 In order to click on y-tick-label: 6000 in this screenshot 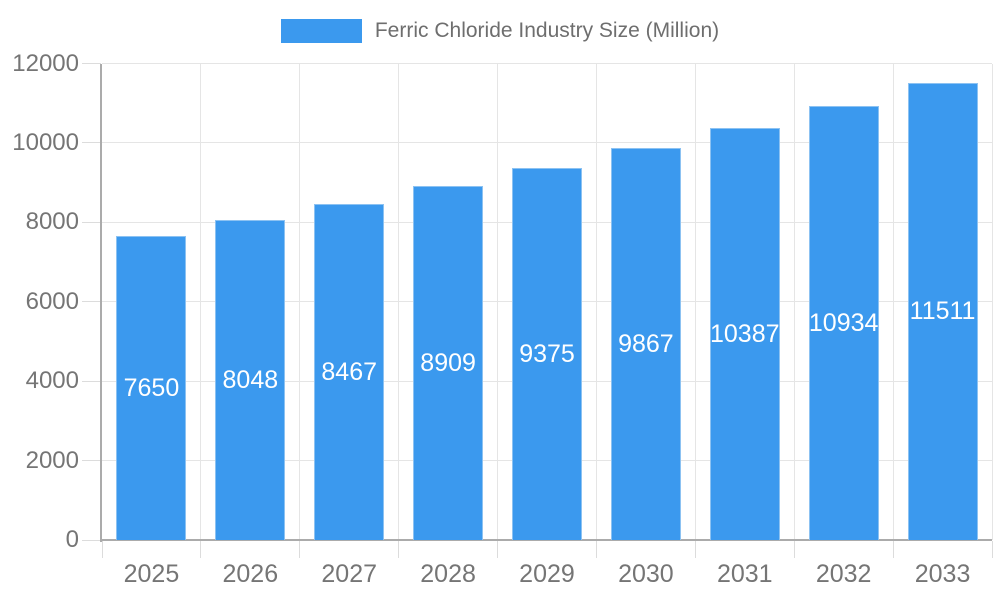, I will do `click(52, 301)`.